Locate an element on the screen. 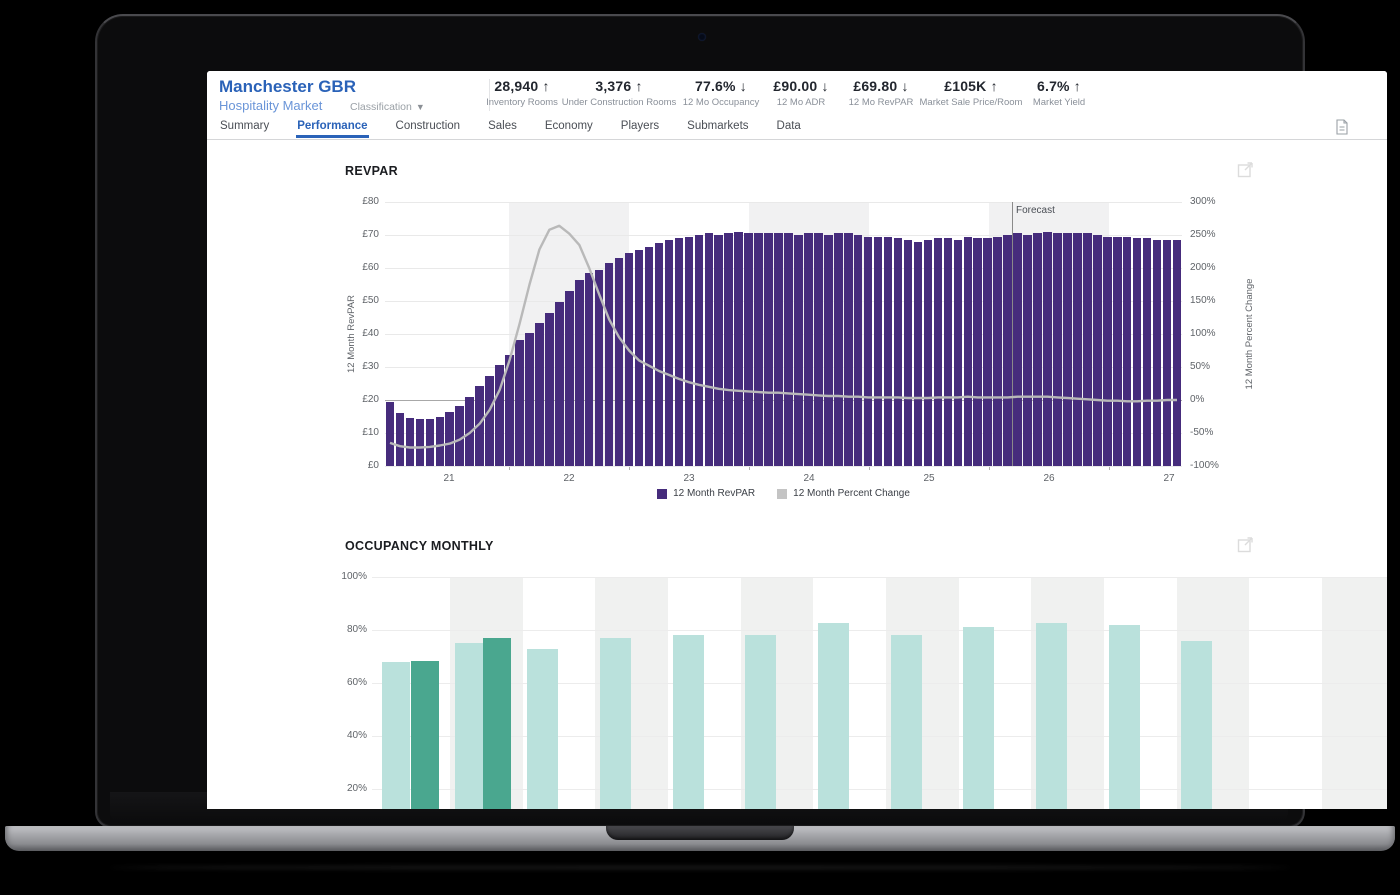  x-axis-year-label: 22 is located at coordinates (569, 478).